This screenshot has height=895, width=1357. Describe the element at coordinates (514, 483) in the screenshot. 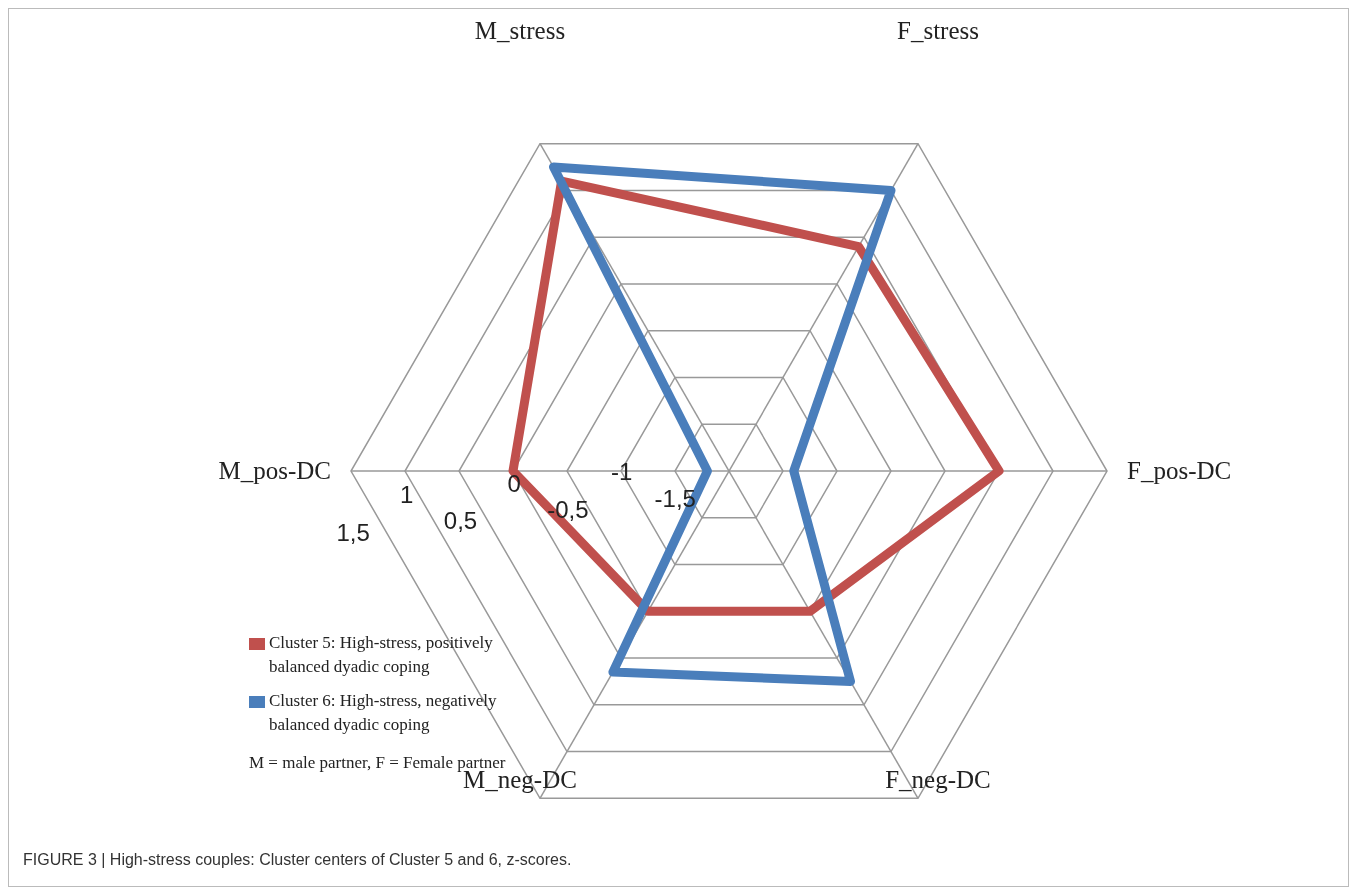

I see `y-tick-label: 0` at that location.